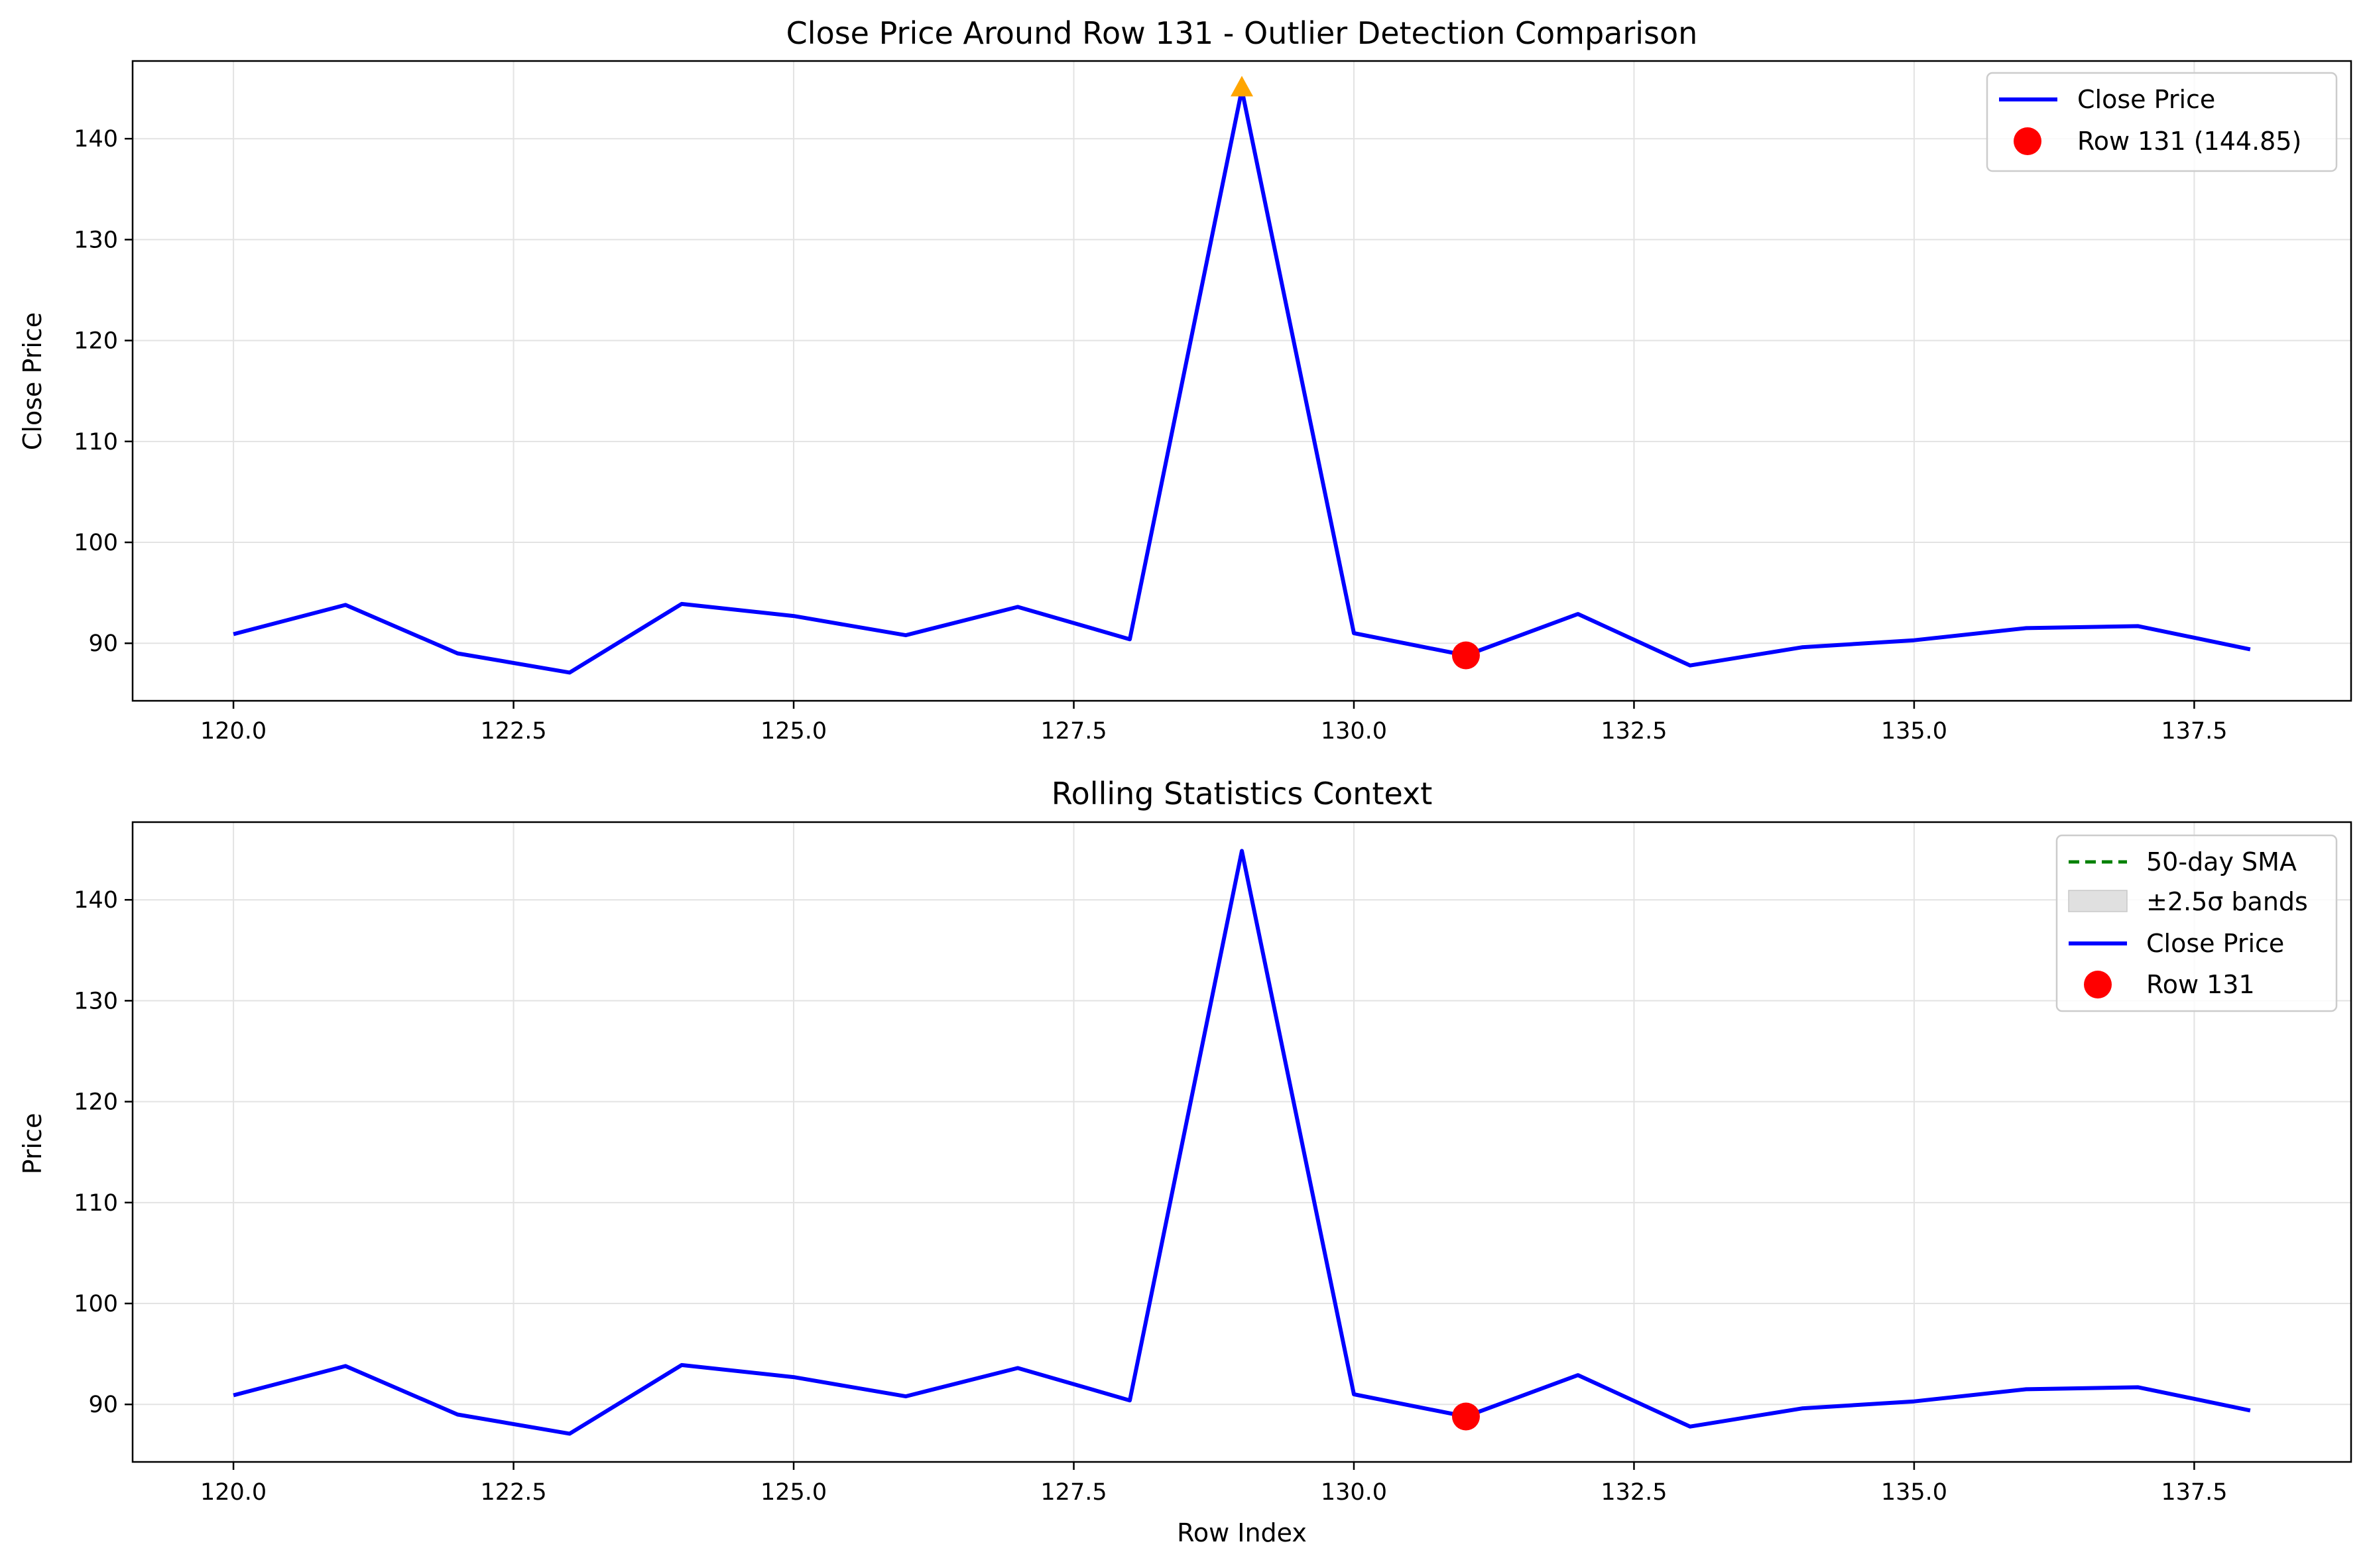  I want to click on chart-title: Rolling Statistics Context, so click(1242, 794).